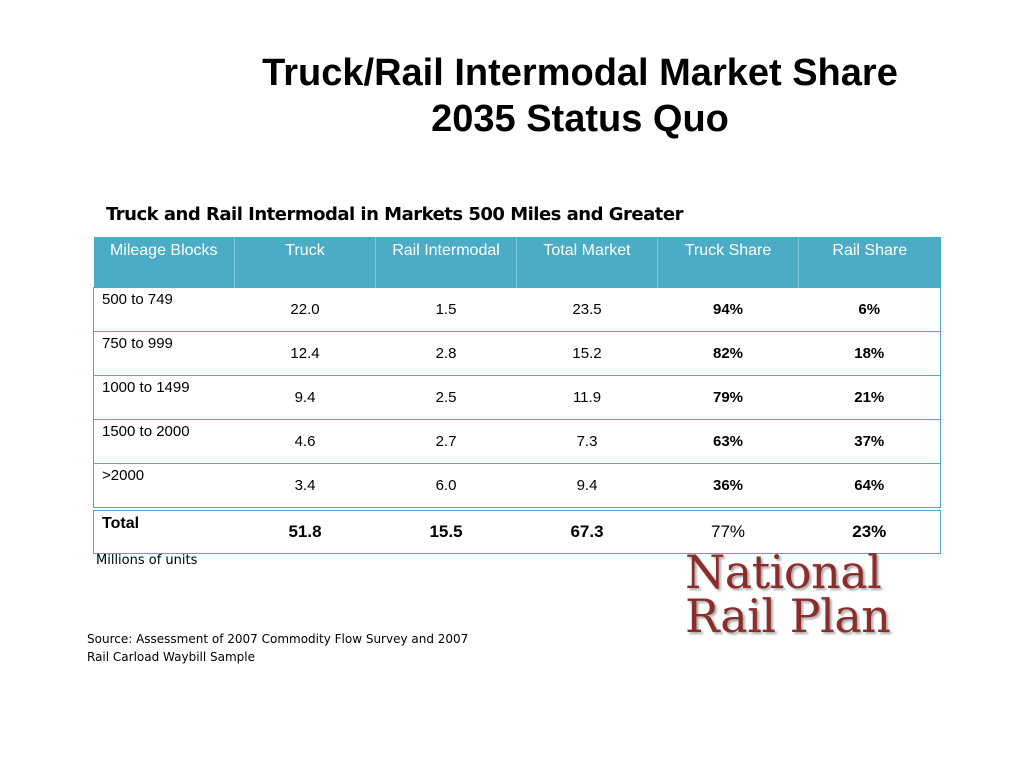 This screenshot has height=768, width=1024. Describe the element at coordinates (587, 353) in the screenshot. I see `total-market-cell: 15.2` at that location.